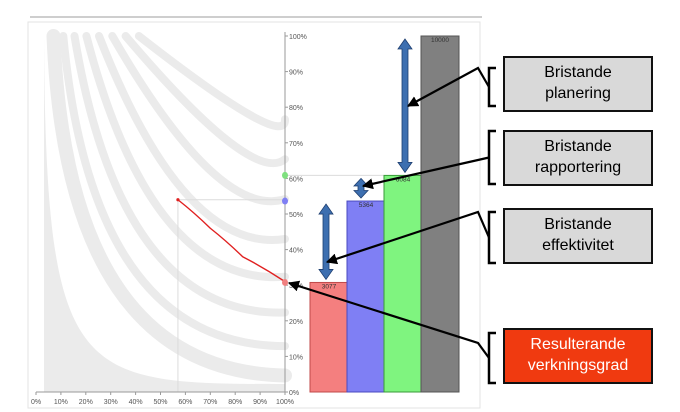 The width and height of the screenshot is (680, 412). I want to click on x-tick-label: 80%, so click(235, 402).